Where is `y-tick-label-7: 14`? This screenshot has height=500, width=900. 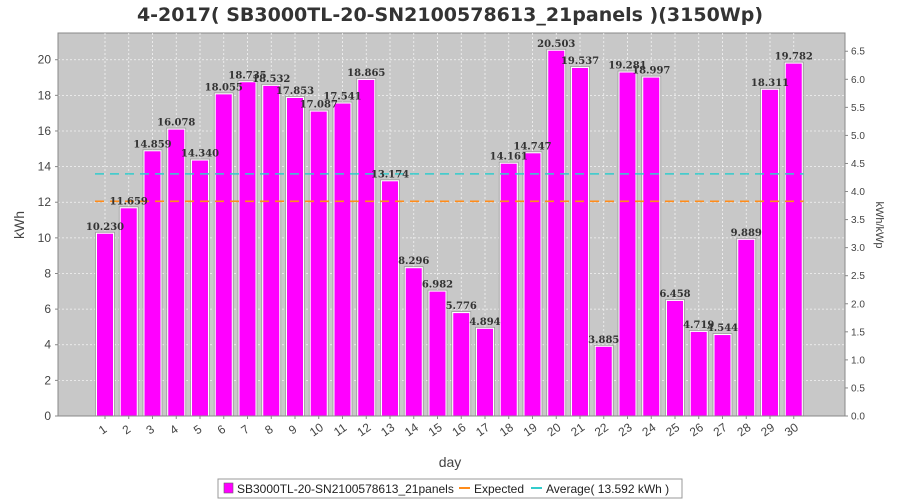
y-tick-label-7: 14 is located at coordinates (45, 167).